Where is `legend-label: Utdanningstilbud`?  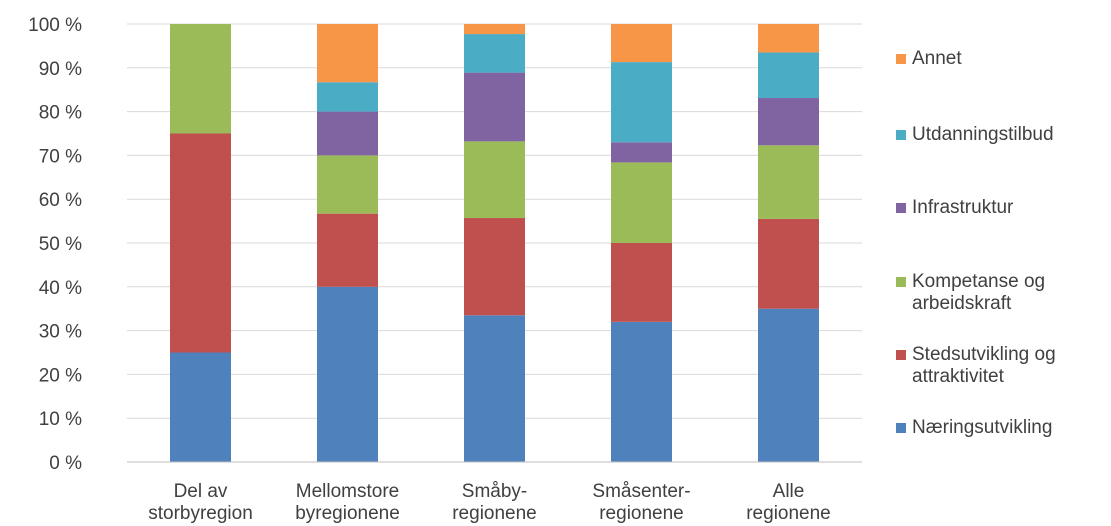 legend-label: Utdanningstilbud is located at coordinates (983, 134).